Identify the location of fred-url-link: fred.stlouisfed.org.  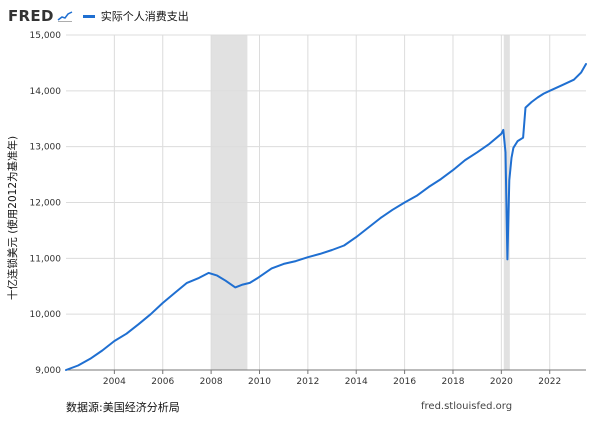
(467, 406).